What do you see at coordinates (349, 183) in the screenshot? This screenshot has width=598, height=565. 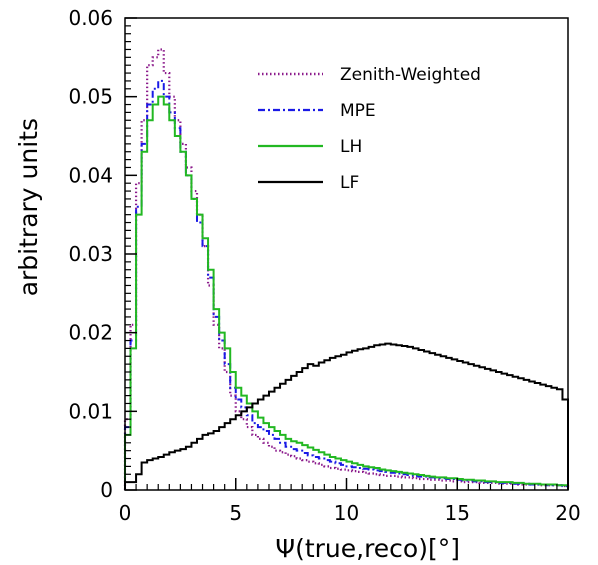 I see `legend-label: LF` at bounding box center [349, 183].